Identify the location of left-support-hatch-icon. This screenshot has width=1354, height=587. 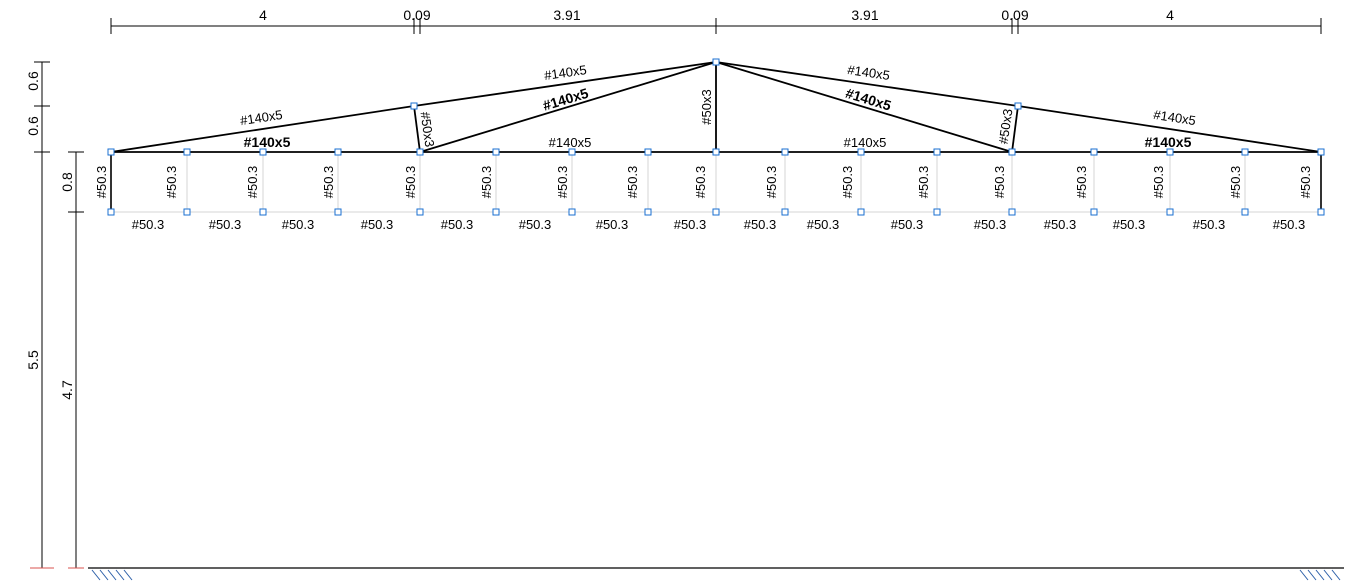
(112, 575).